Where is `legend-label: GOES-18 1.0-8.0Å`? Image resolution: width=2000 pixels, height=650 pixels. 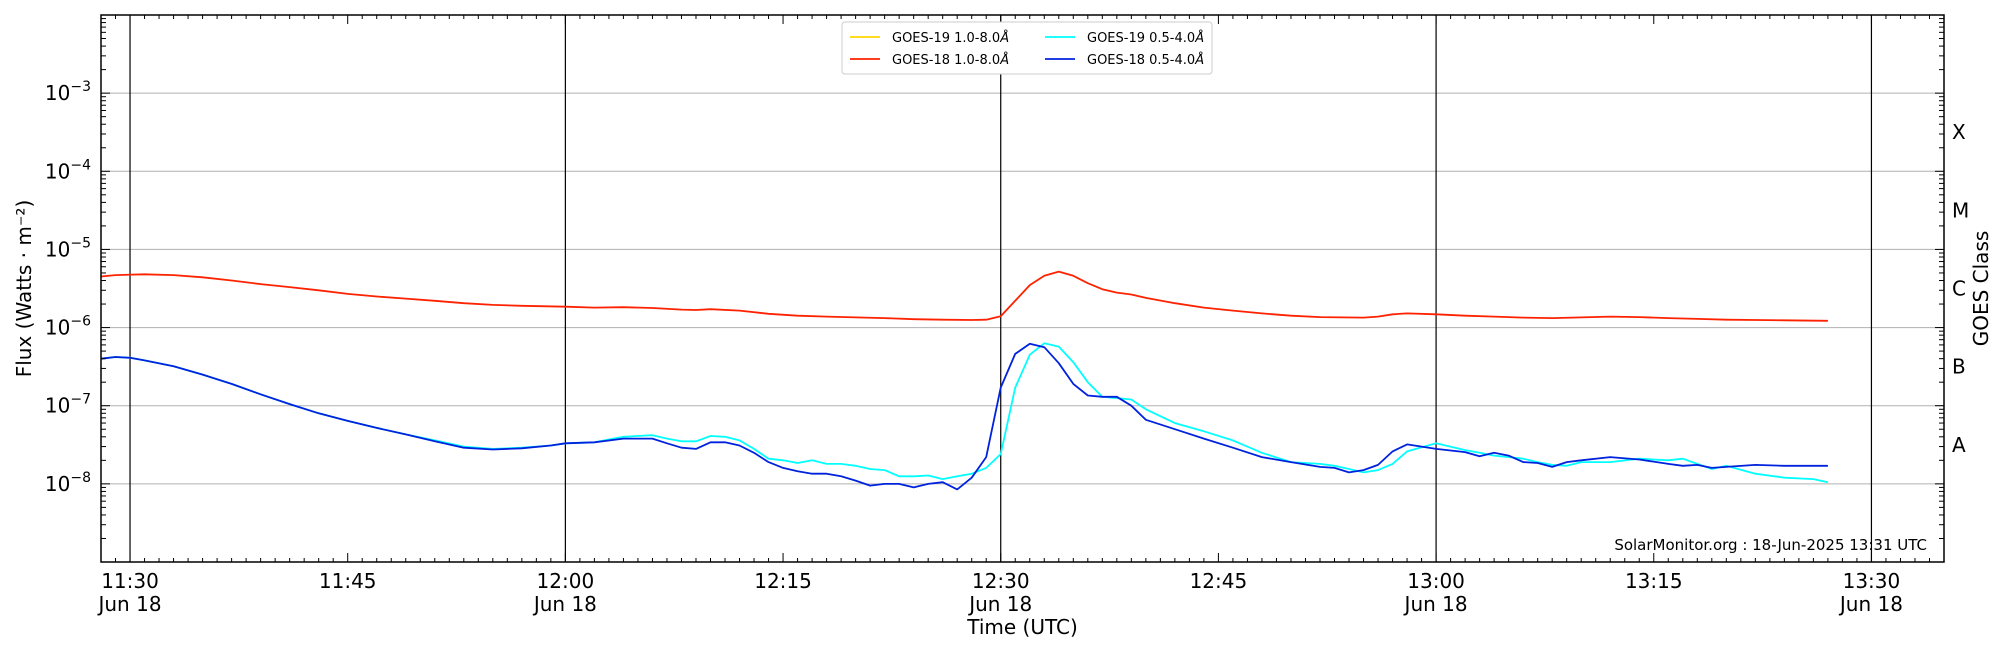 legend-label: GOES-18 1.0-8.0Å is located at coordinates (950, 60).